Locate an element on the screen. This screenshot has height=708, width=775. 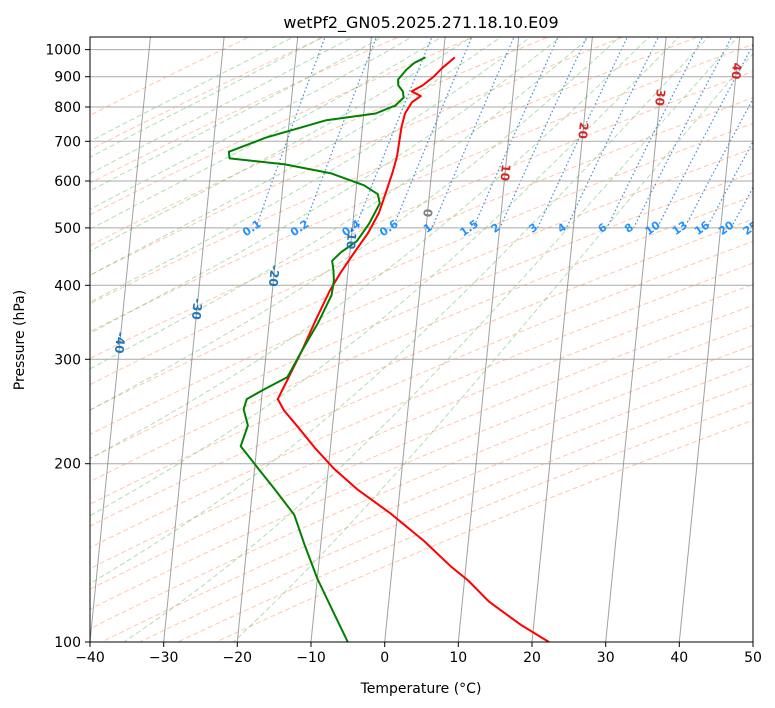
x-axis: −40 −30 −20 −10 0 10 20 30 40 50 is located at coordinates (418, 654).